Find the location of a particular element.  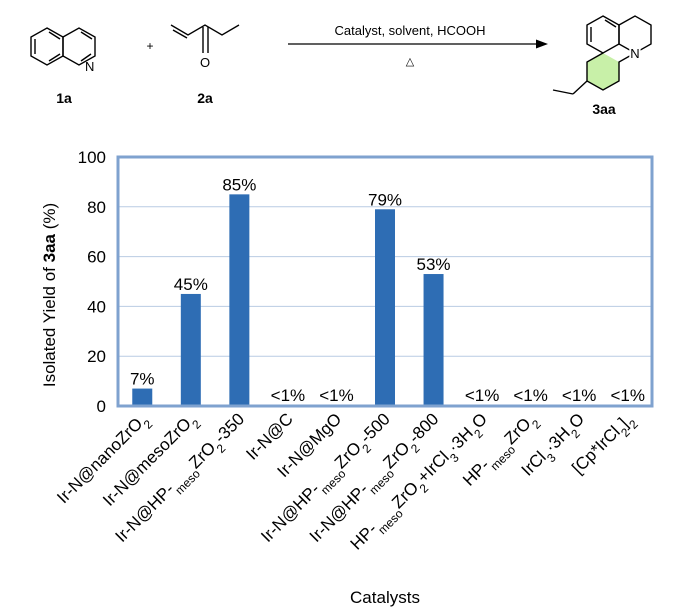

data-label: 79% is located at coordinates (385, 199).